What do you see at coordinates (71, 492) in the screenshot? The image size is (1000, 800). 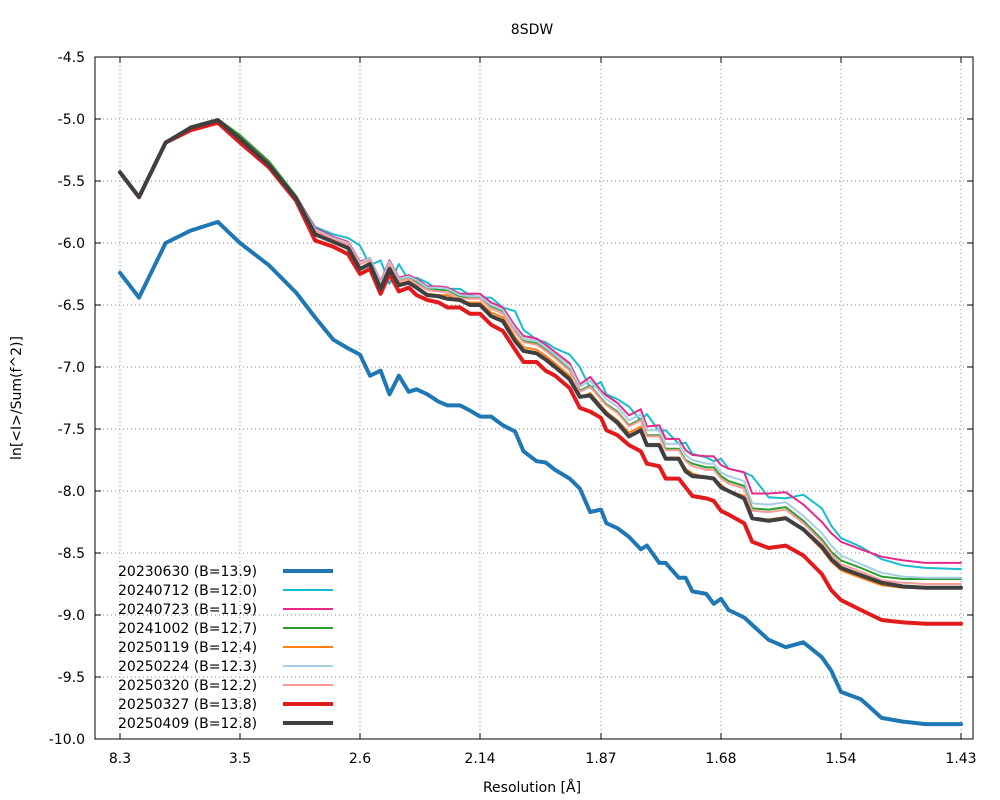 I see `y-tick-label: -8.0` at bounding box center [71, 492].